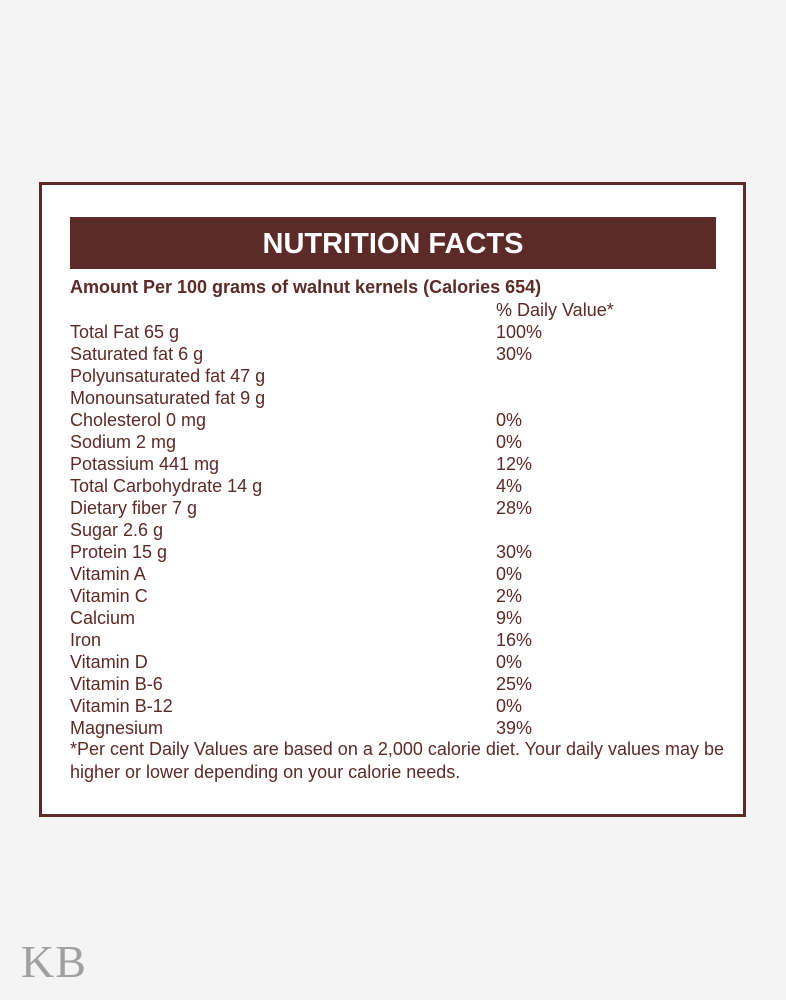 This screenshot has width=786, height=1000. Describe the element at coordinates (395, 552) in the screenshot. I see `nutrient-row: Protein 15 g 30%` at that location.